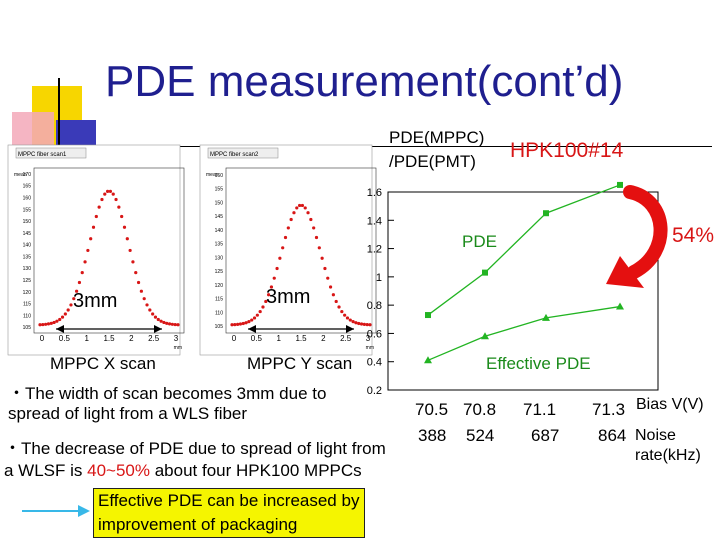  Describe the element at coordinates (95, 301) in the screenshot. I see `width-label-x: 3mm` at that location.